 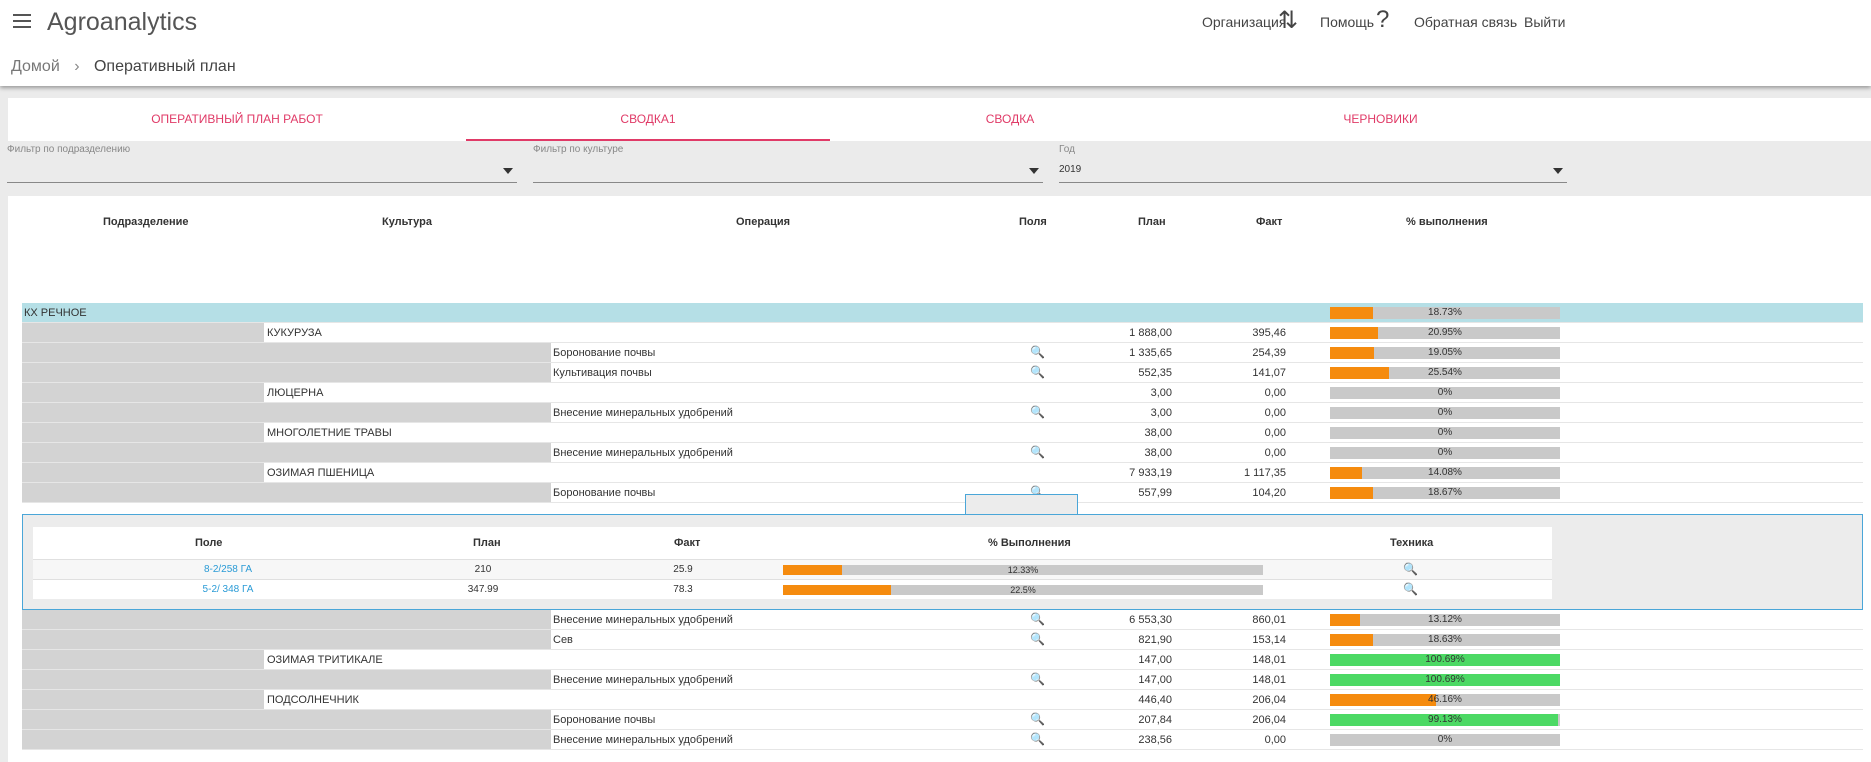 I want to click on plan-cell: 1 888,00, so click(x=1150, y=333).